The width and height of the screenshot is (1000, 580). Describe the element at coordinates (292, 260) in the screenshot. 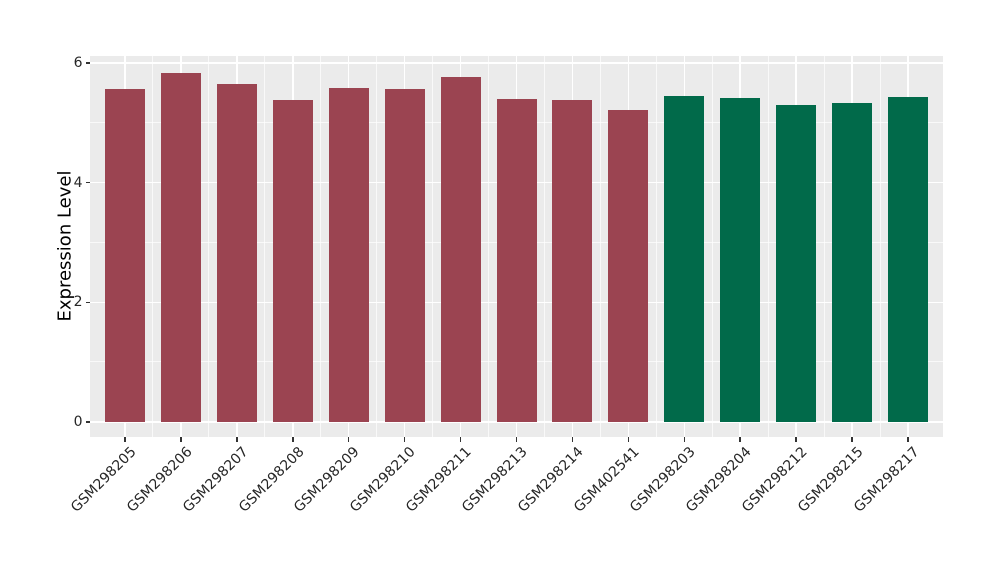

I see `bar-GSM298208` at that location.